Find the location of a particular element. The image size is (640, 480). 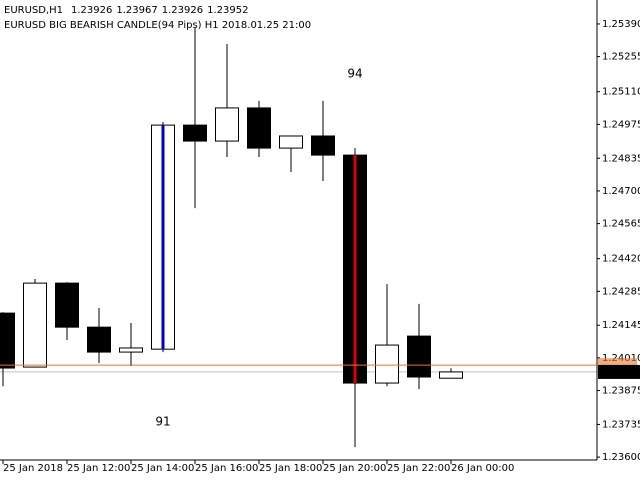

x-tick-label: 25 Jan 14:00 is located at coordinates (162, 468).